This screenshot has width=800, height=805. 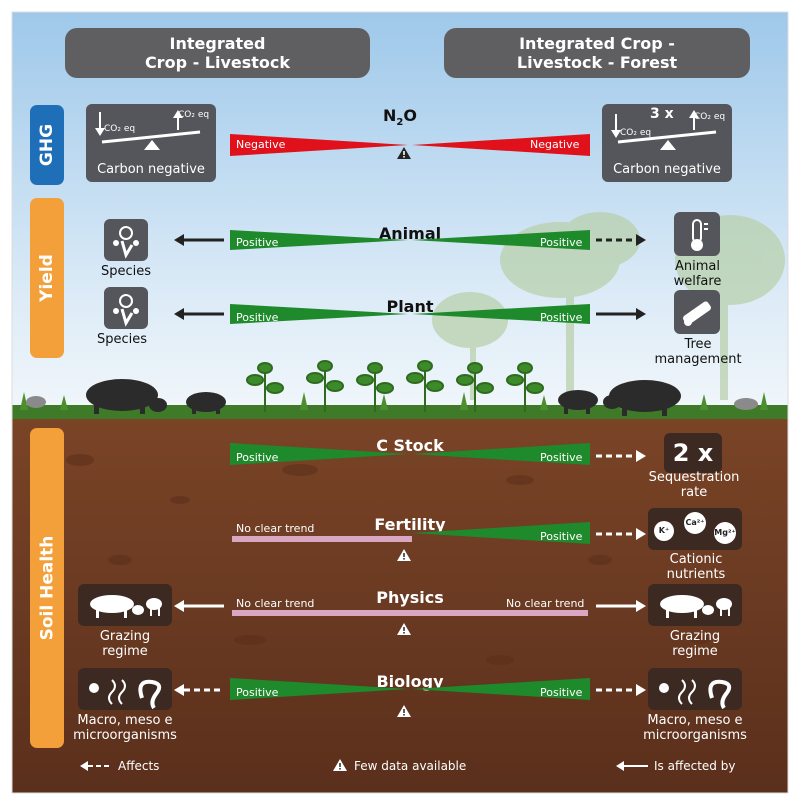 I want to click on plant-title: Plant, so click(x=410, y=306).